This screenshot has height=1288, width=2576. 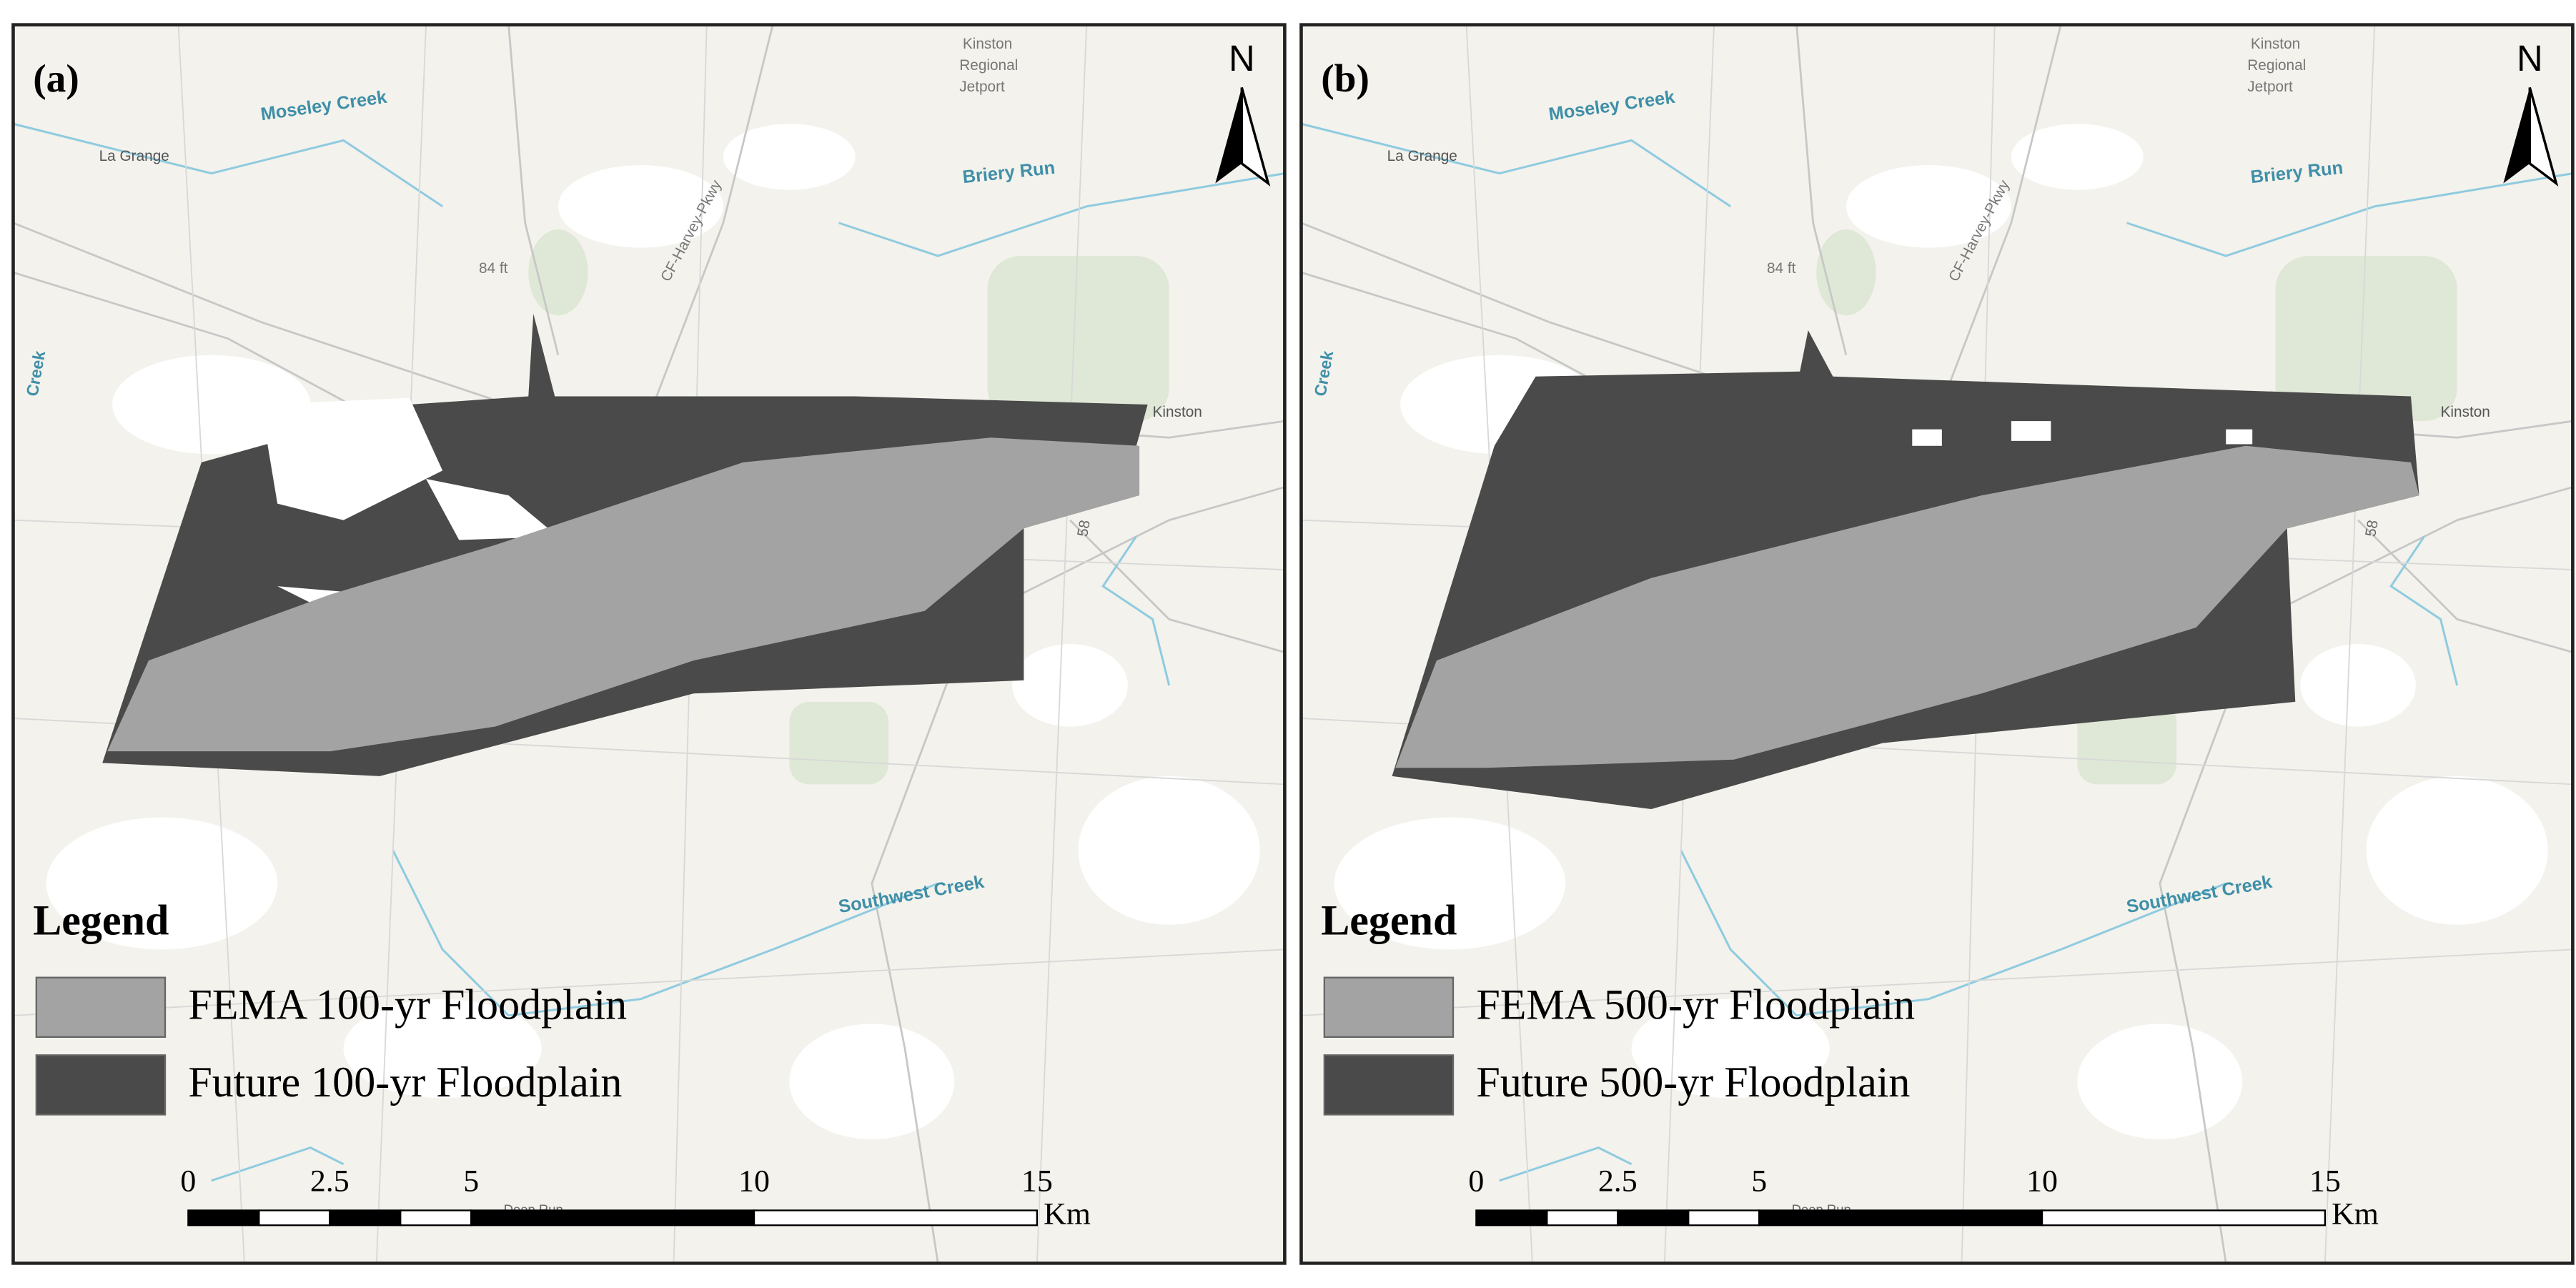 What do you see at coordinates (1345, 78) in the screenshot?
I see `panel-label: (b)` at bounding box center [1345, 78].